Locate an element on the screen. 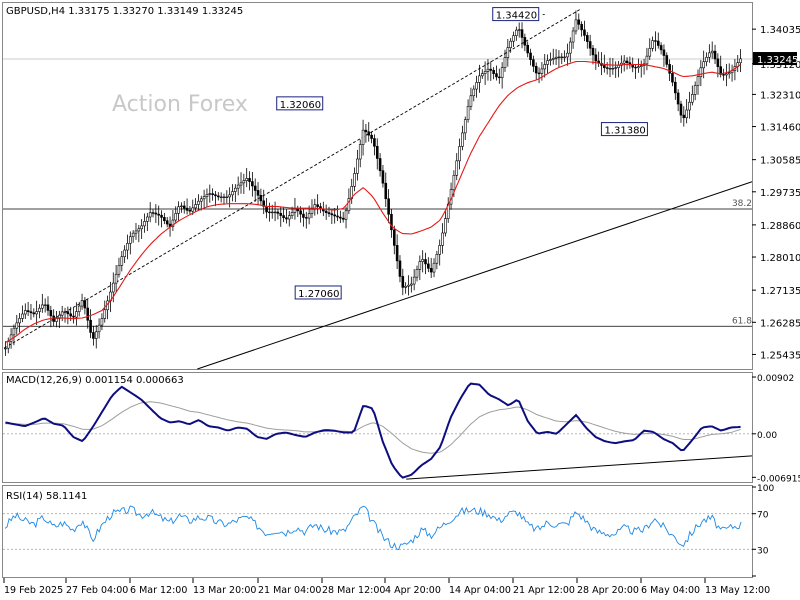 This screenshot has height=600, width=800. price-tick-label: 1.25435 is located at coordinates (780, 355).